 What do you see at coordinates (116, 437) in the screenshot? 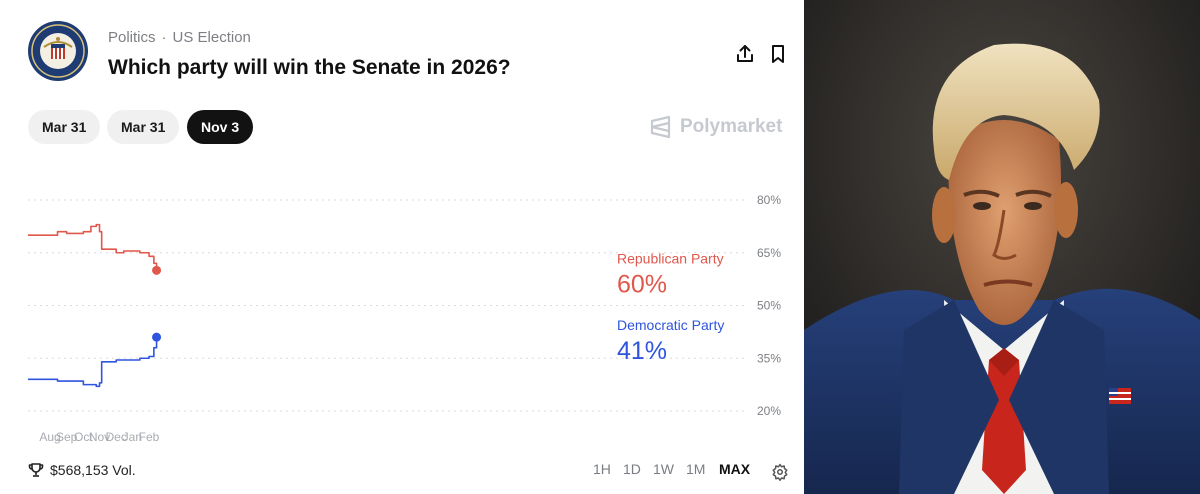
I see `x-tick-label: Dec` at bounding box center [116, 437].